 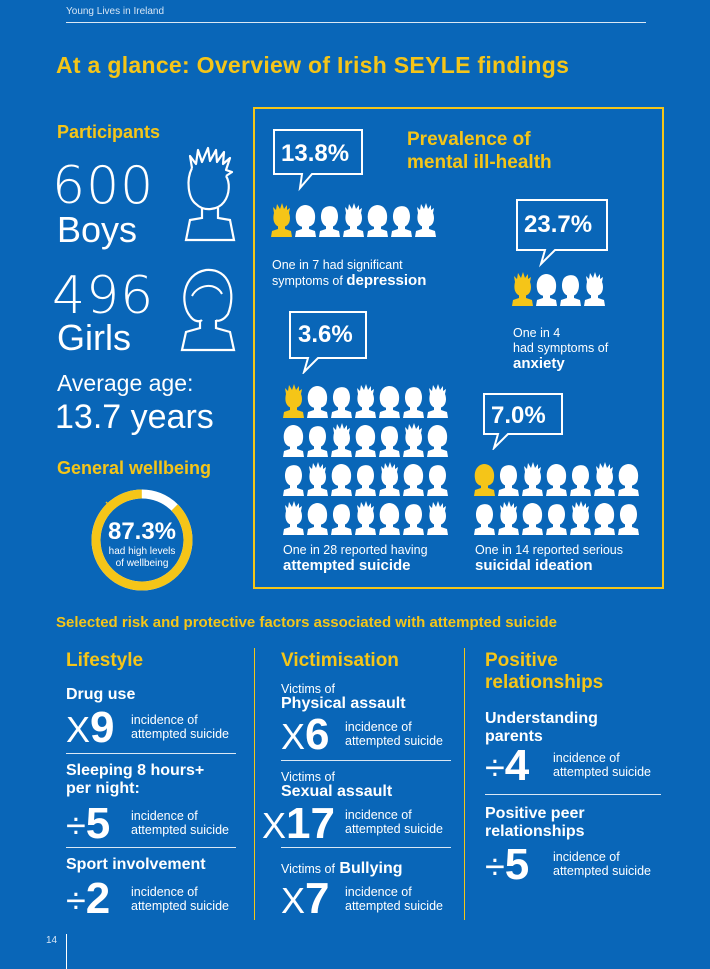 What do you see at coordinates (507, 151) in the screenshot?
I see `prevalence-heading: Prevalence of mental ill-health` at bounding box center [507, 151].